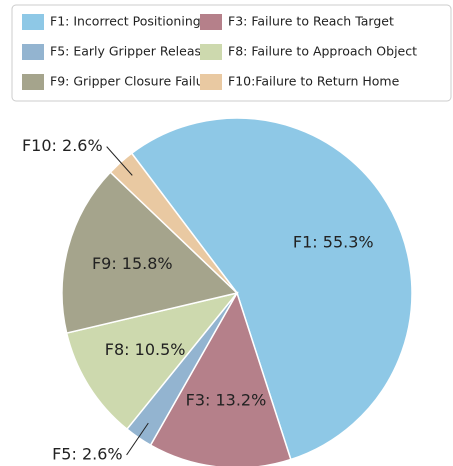  Describe the element at coordinates (62, 145) in the screenshot. I see `slice-label: F10: 2.6%` at that location.